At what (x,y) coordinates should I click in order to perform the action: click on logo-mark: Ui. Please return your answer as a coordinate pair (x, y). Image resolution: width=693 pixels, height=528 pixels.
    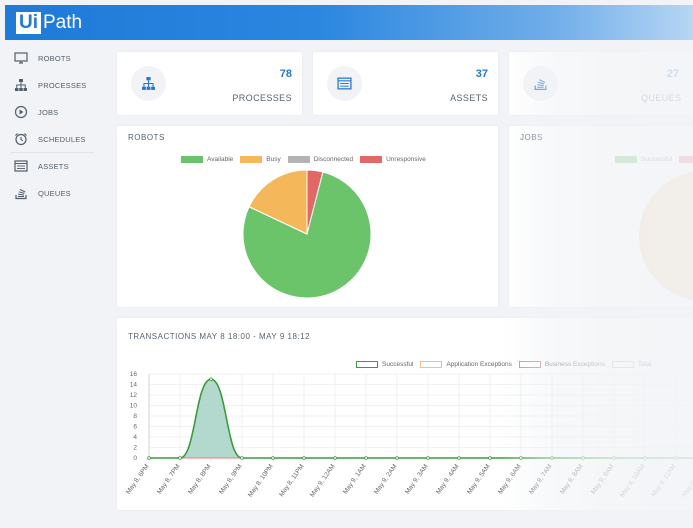
    Looking at the image, I should click on (28, 22).